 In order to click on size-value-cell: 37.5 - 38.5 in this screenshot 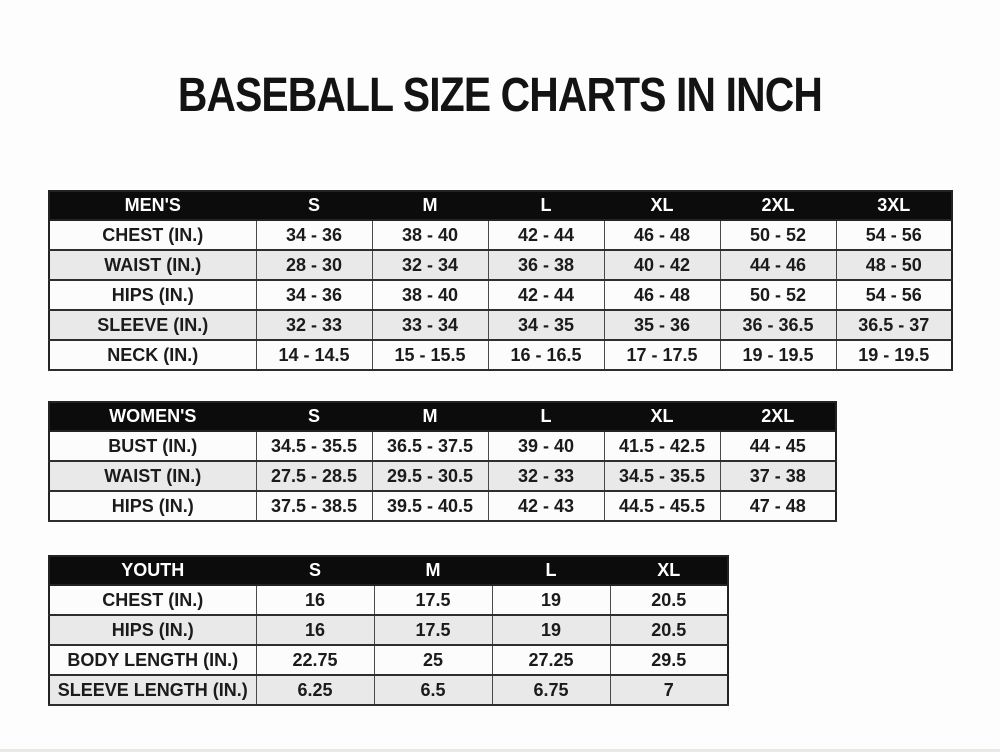, I will do `click(314, 506)`.